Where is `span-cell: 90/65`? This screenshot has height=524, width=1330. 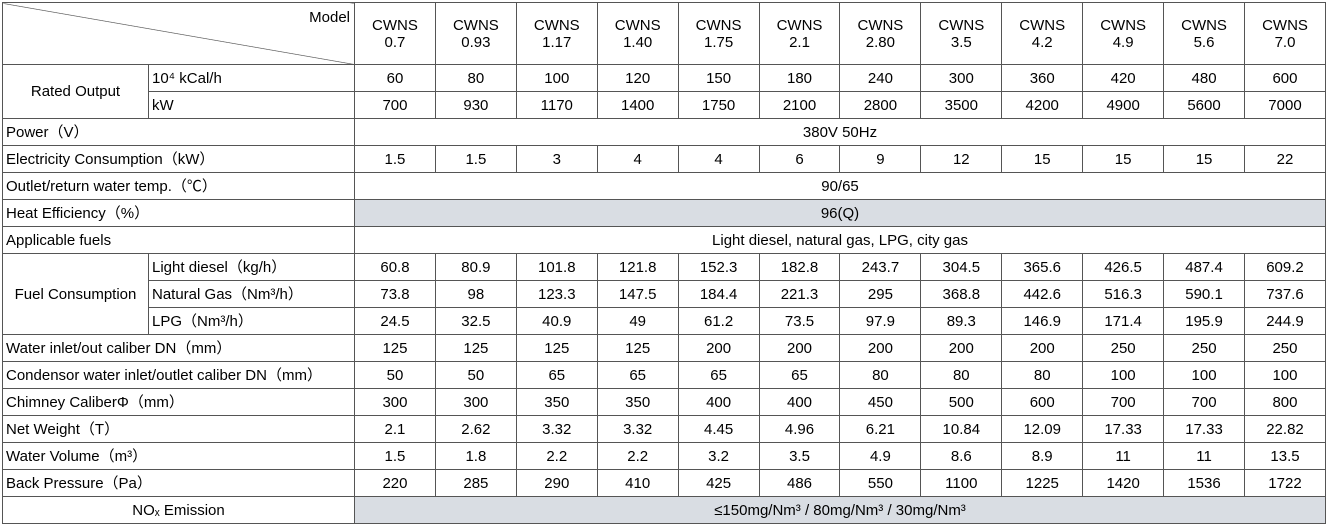 span-cell: 90/65 is located at coordinates (840, 186).